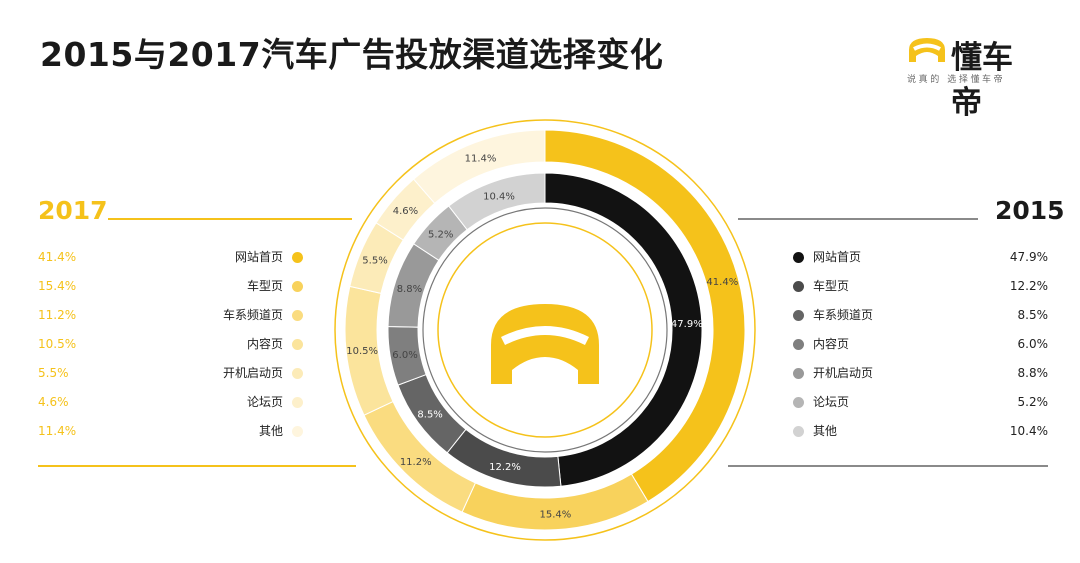 The width and height of the screenshot is (1080, 563). I want to click on year-label-2017: 2017, so click(73, 210).